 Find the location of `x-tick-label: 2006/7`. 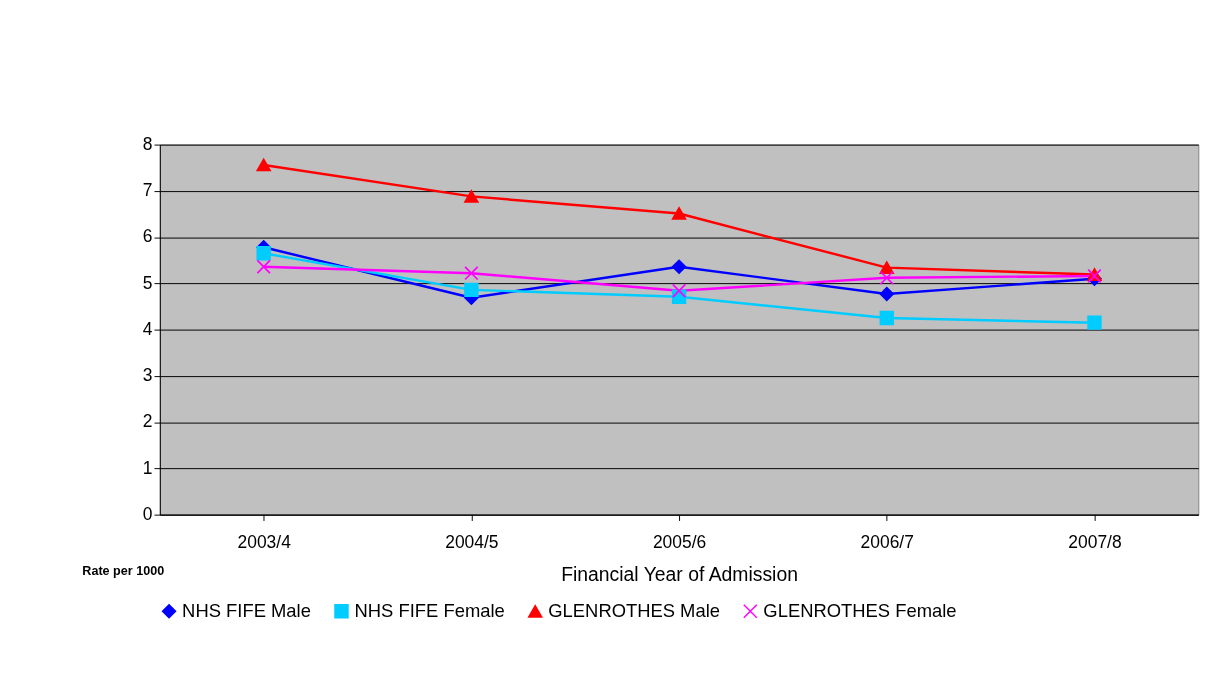

x-tick-label: 2006/7 is located at coordinates (887, 542).